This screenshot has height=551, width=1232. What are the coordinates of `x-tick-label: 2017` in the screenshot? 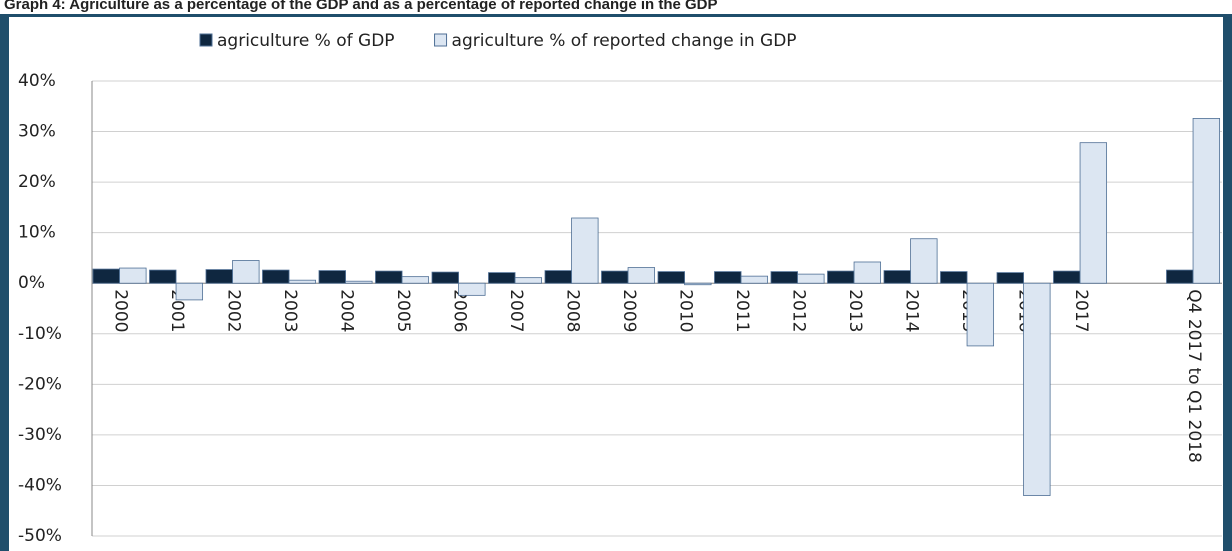 It's located at (1081, 310).